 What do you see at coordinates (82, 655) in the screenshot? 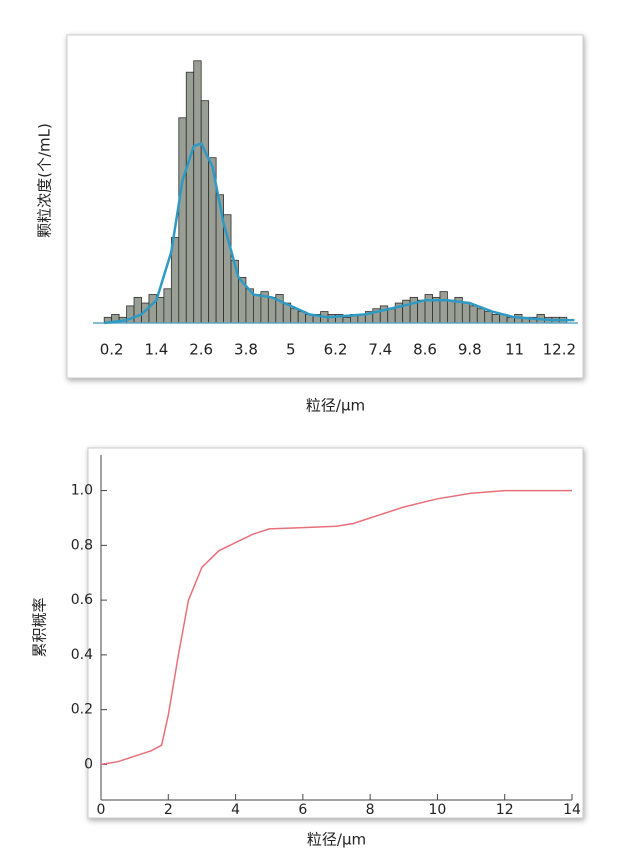
I see `y-tick-label: 0.4` at bounding box center [82, 655].